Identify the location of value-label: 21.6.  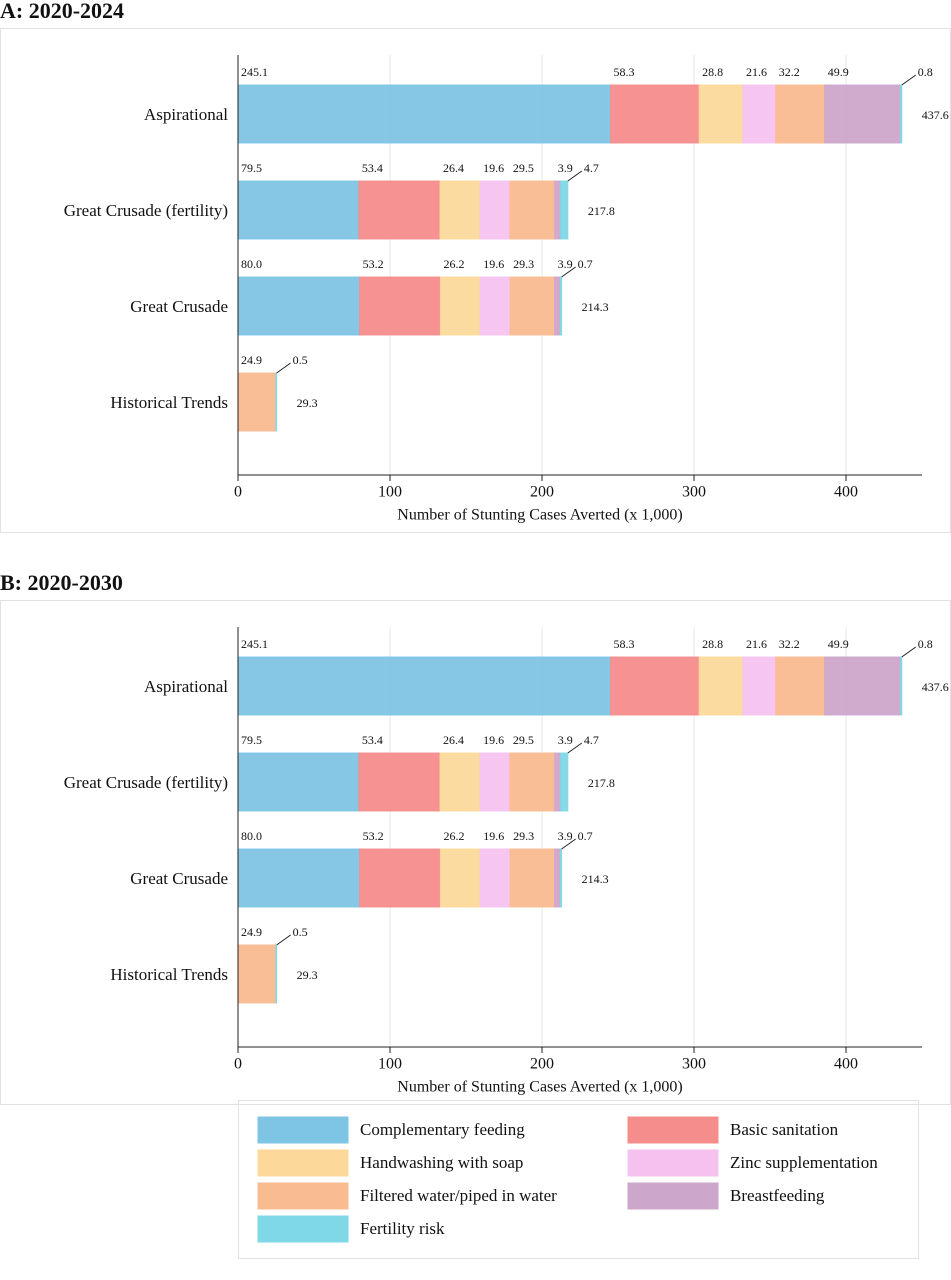
(756, 644).